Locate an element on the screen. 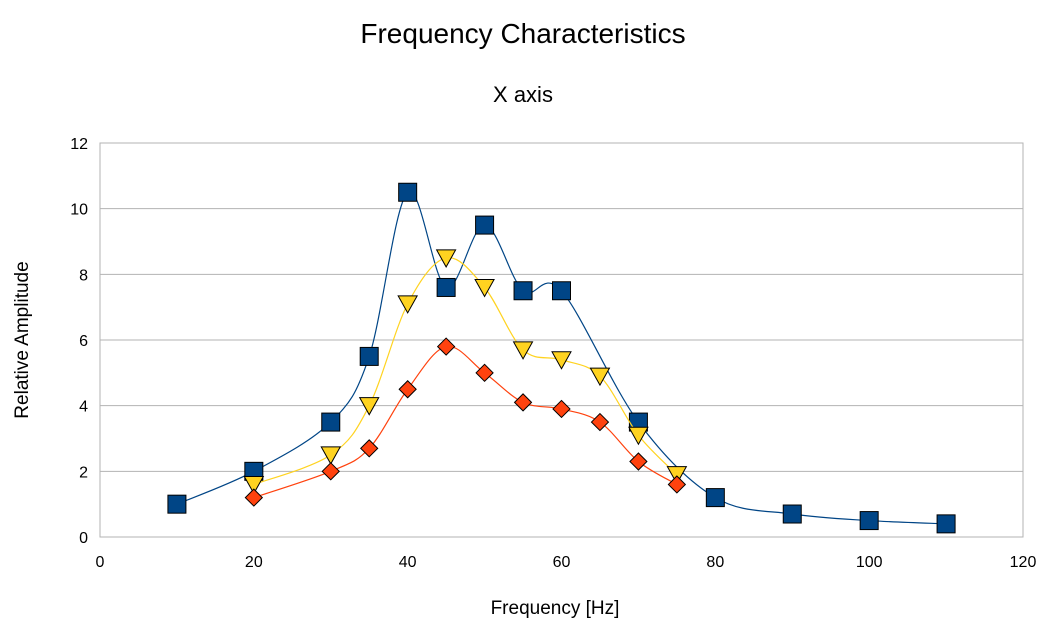 The width and height of the screenshot is (1047, 628). series-1-line is located at coordinates (465, 371).